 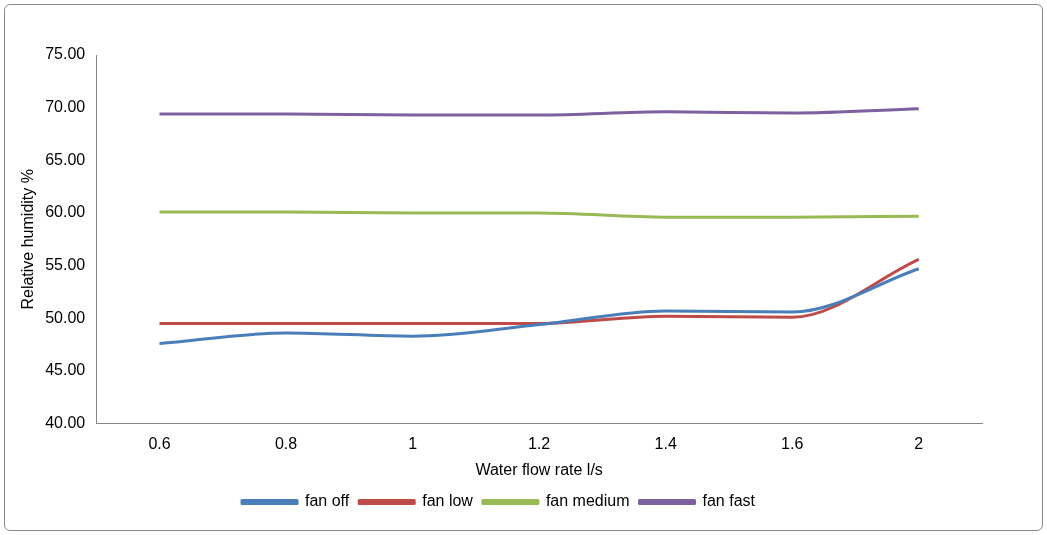 What do you see at coordinates (919, 443) in the screenshot?
I see `x-tick-label: 2` at bounding box center [919, 443].